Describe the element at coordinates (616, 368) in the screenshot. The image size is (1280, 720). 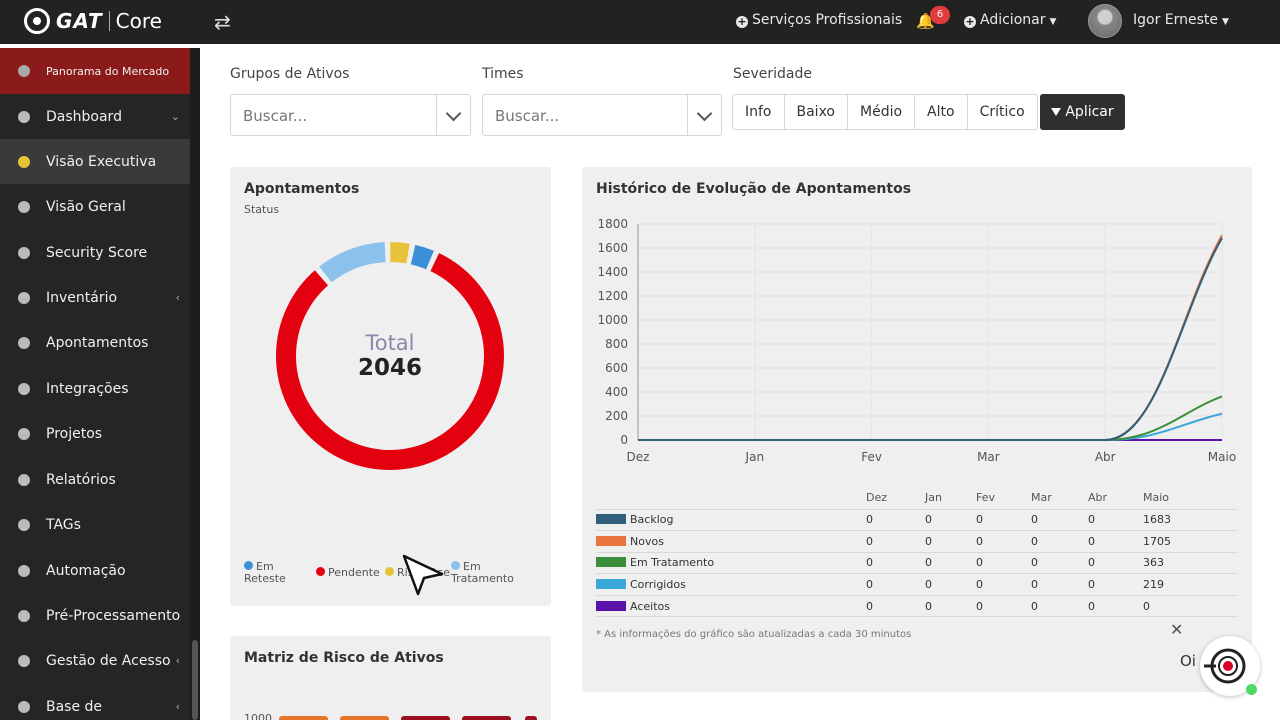
I see `y-tick-label: 600` at that location.